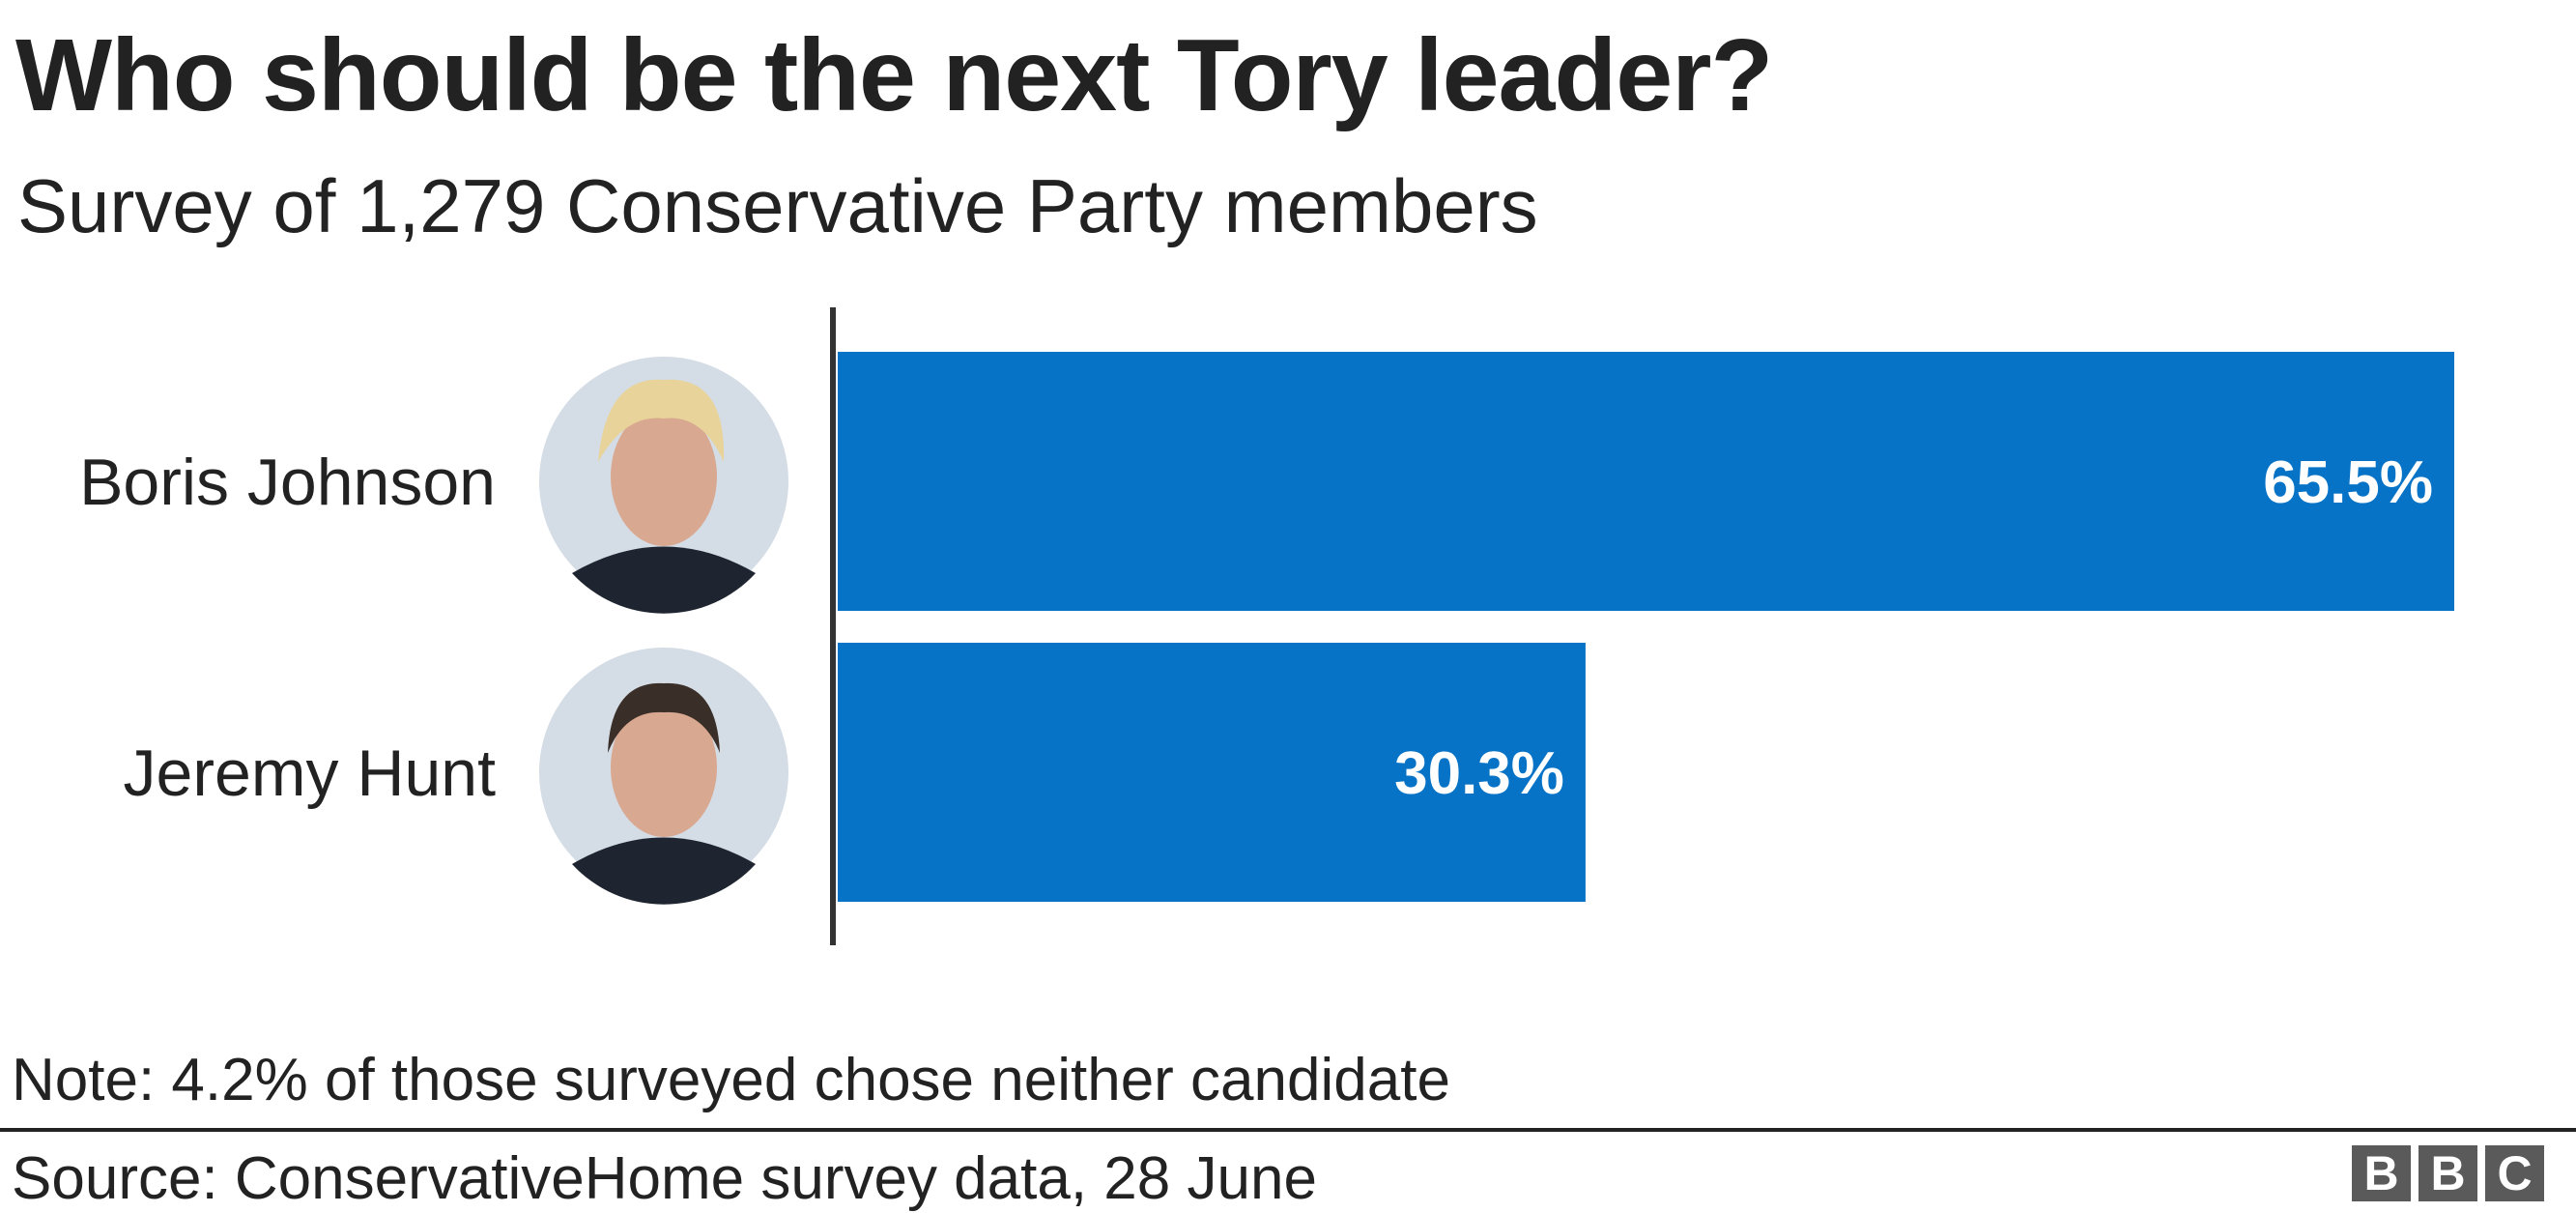 This screenshot has height=1213, width=2576. I want to click on category-label: Jeremy Hunt, so click(311, 773).